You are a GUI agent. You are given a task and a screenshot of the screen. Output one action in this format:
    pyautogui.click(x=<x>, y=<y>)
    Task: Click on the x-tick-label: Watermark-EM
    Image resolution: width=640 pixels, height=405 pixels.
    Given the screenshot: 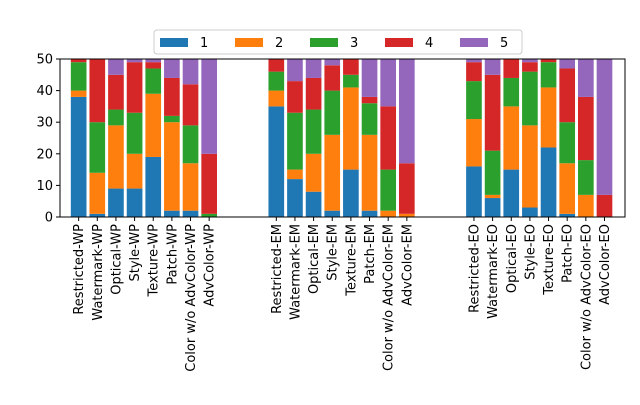 What is the action you would take?
    pyautogui.click(x=295, y=272)
    